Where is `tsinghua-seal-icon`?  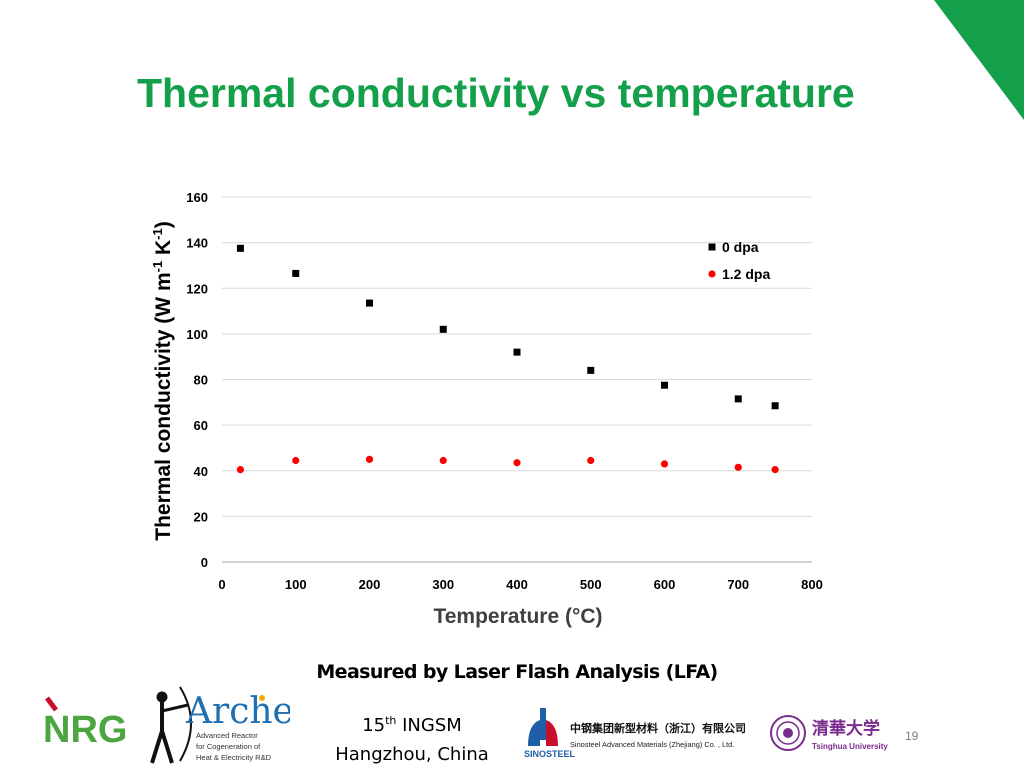 tsinghua-seal-icon is located at coordinates (788, 733).